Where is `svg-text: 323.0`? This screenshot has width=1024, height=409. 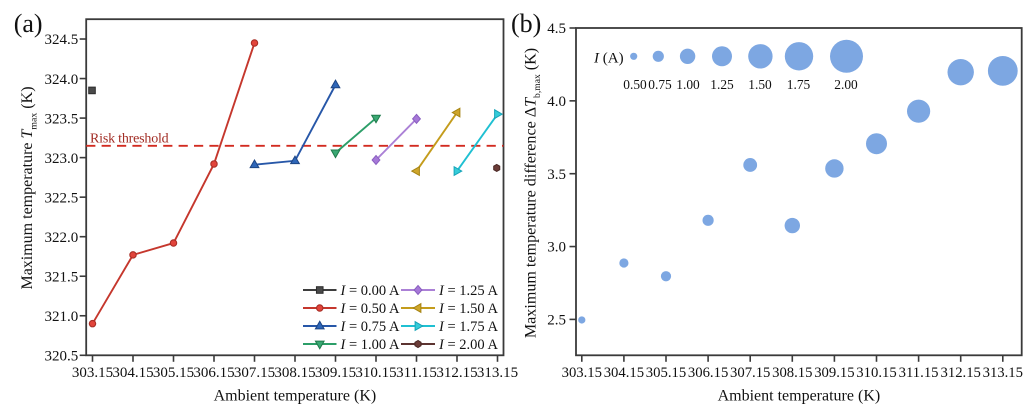 svg-text: 323.0 is located at coordinates (61, 159).